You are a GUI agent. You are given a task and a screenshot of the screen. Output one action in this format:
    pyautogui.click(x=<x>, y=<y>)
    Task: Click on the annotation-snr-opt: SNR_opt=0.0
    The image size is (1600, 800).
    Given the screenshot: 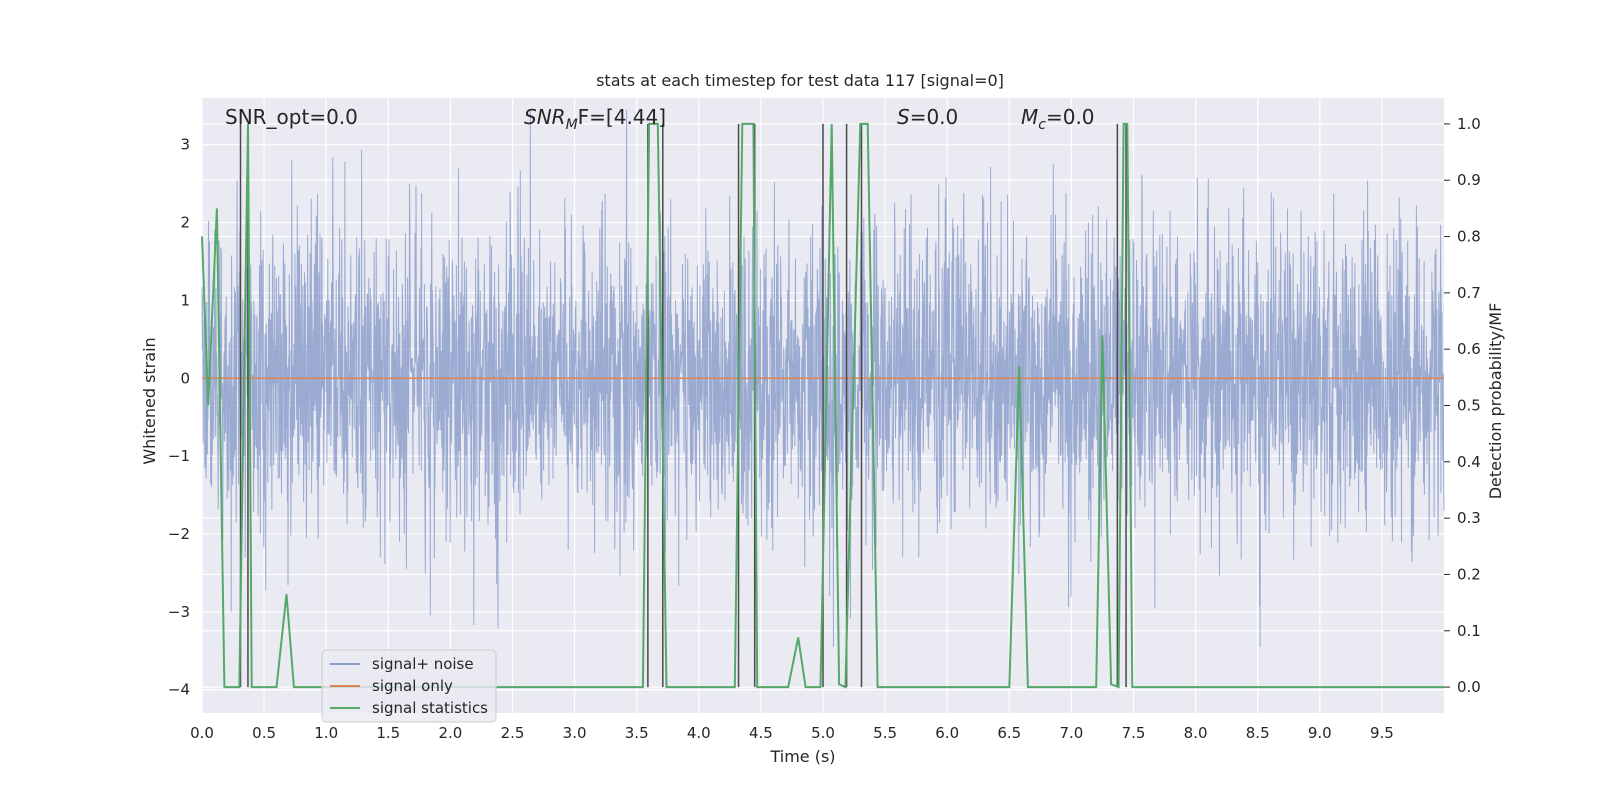 What is the action you would take?
    pyautogui.click(x=291, y=117)
    